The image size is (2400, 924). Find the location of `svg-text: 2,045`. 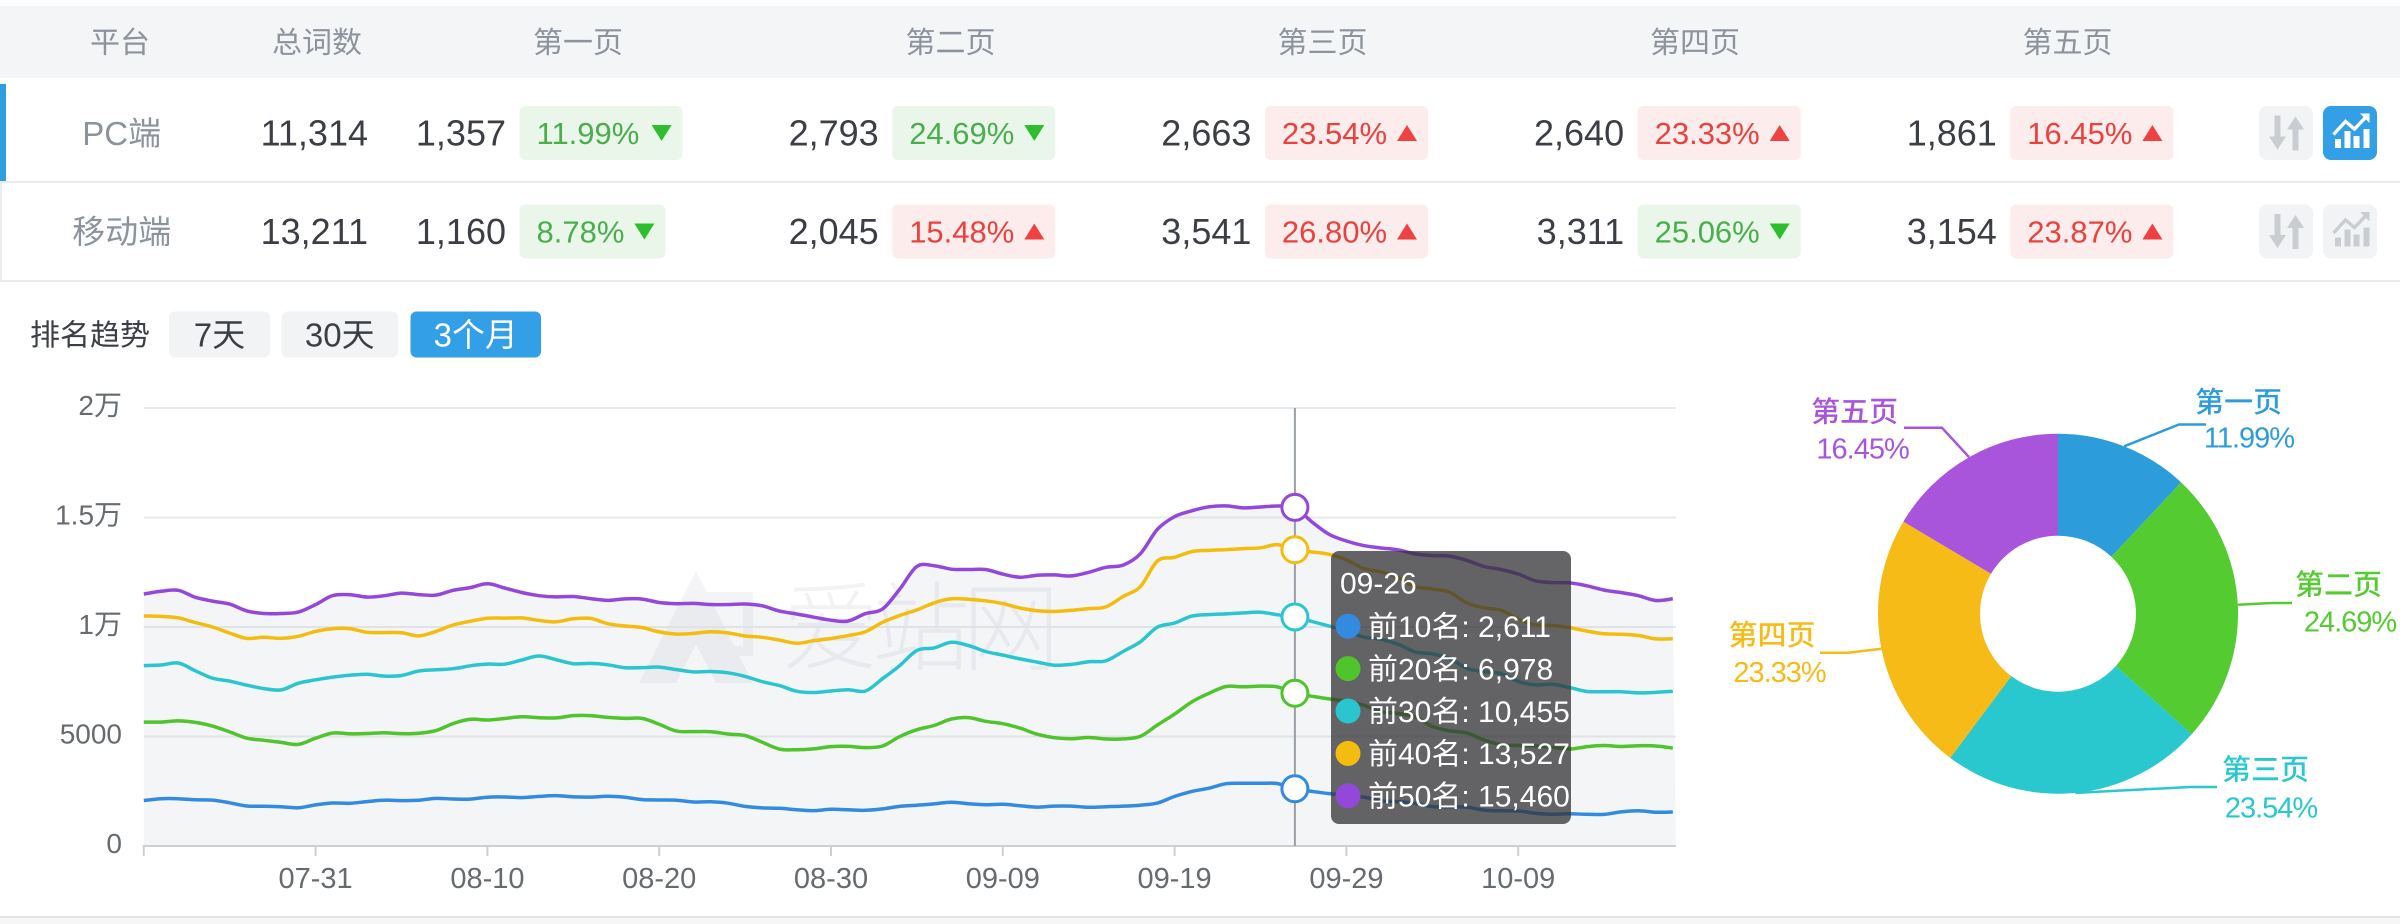

svg-text: 2,045 is located at coordinates (834, 231).